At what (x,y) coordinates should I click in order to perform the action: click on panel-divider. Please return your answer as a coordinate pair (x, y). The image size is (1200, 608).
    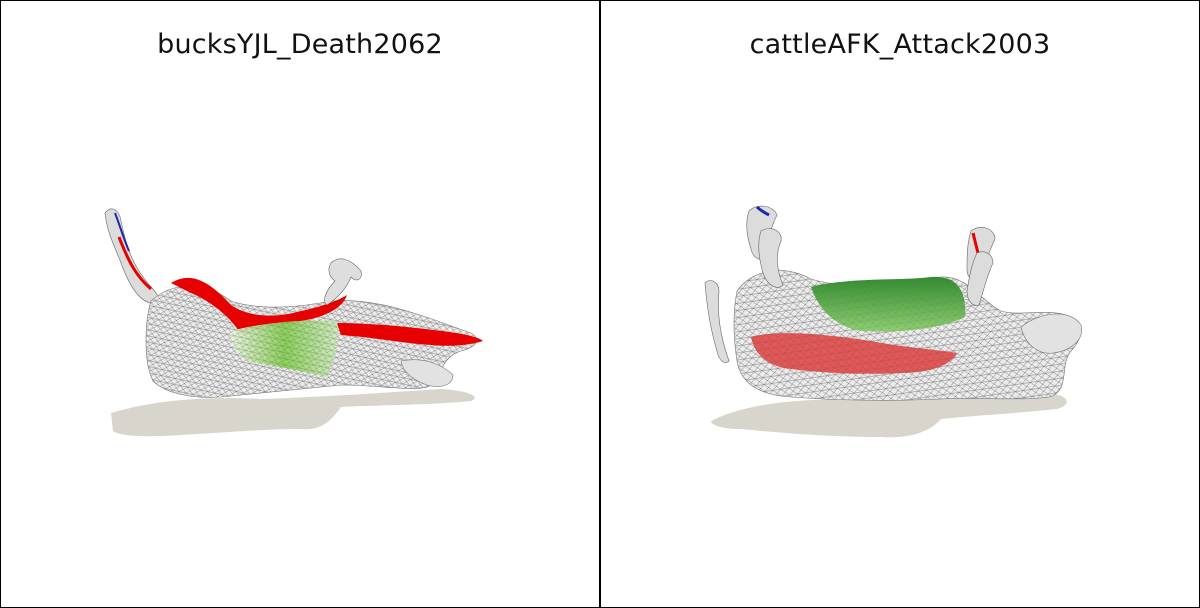
    Looking at the image, I should click on (600, 304).